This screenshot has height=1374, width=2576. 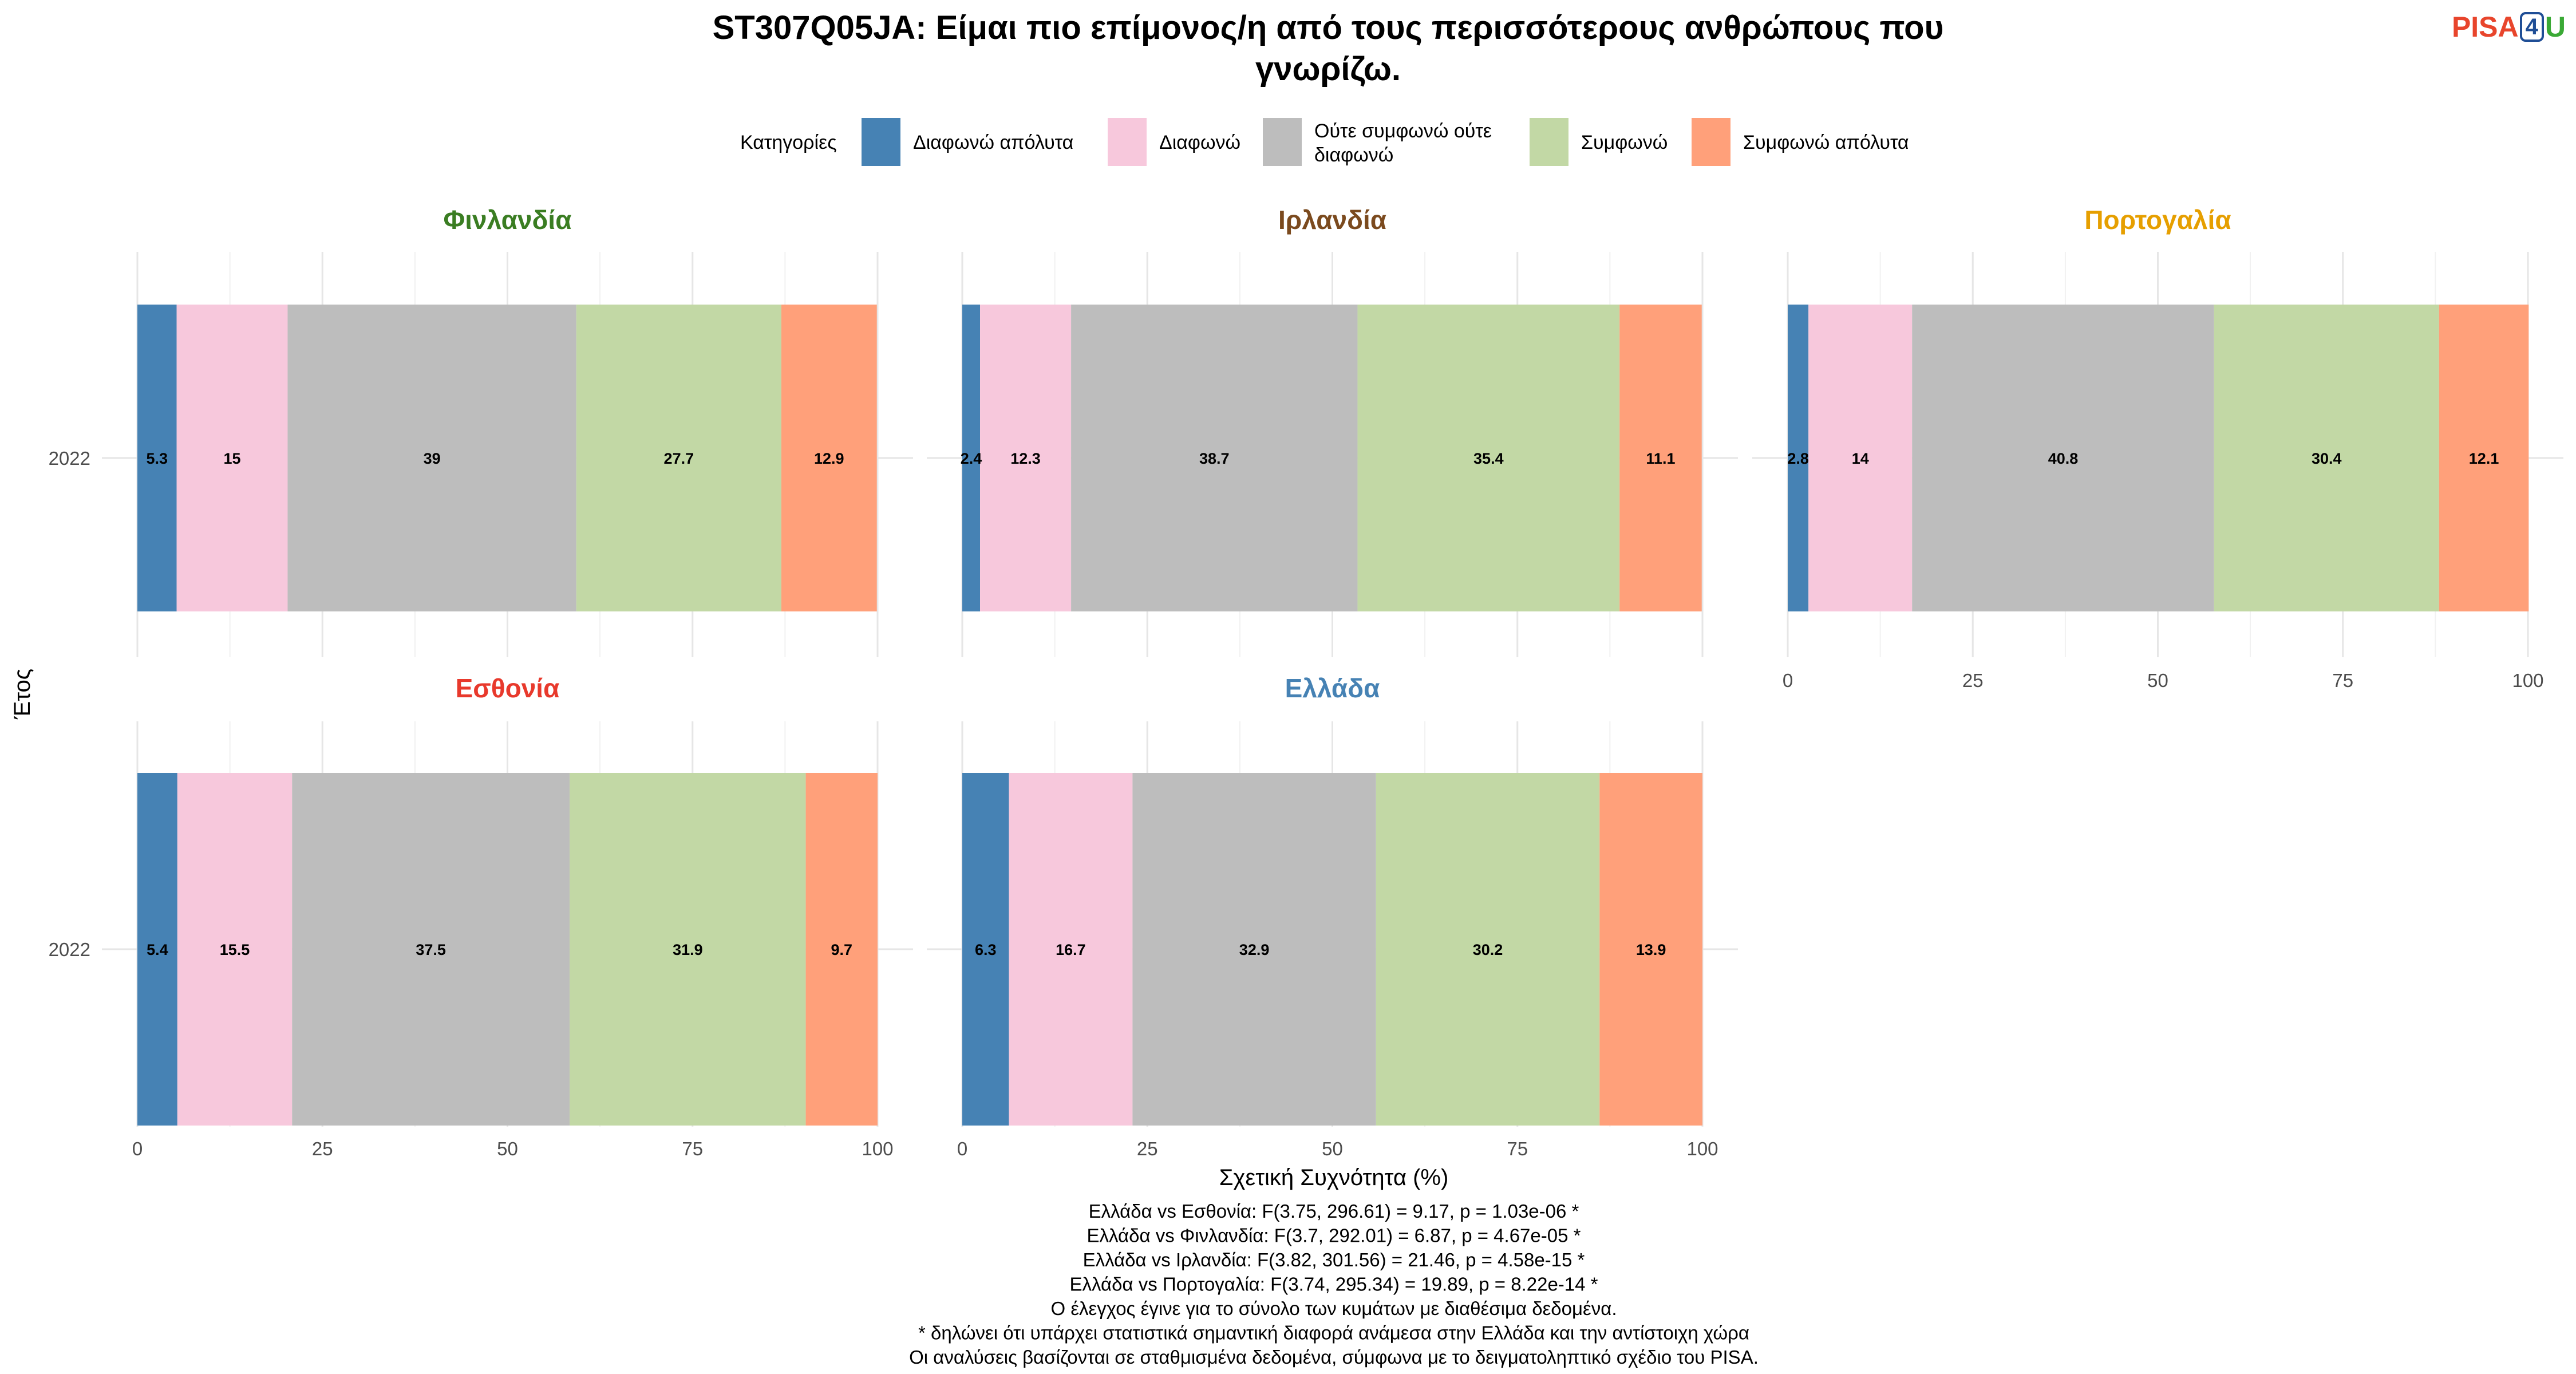 I want to click on pisa4u-logo: PISA 4 U, so click(x=2509, y=27).